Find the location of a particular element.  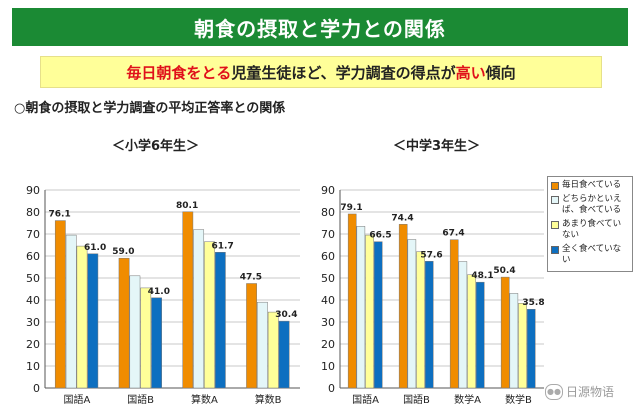

data-label: 57.6 is located at coordinates (431, 255).